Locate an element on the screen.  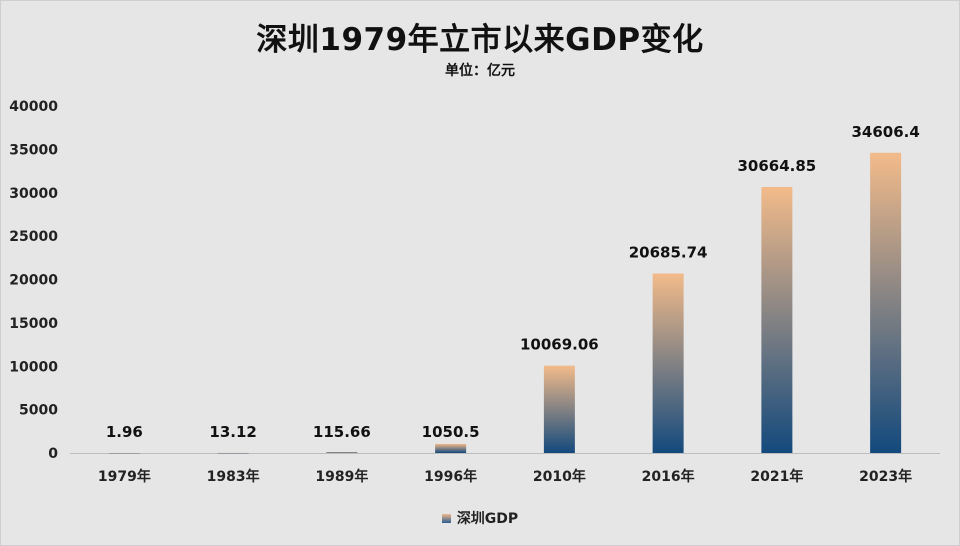
legend-swatch is located at coordinates (446, 518).